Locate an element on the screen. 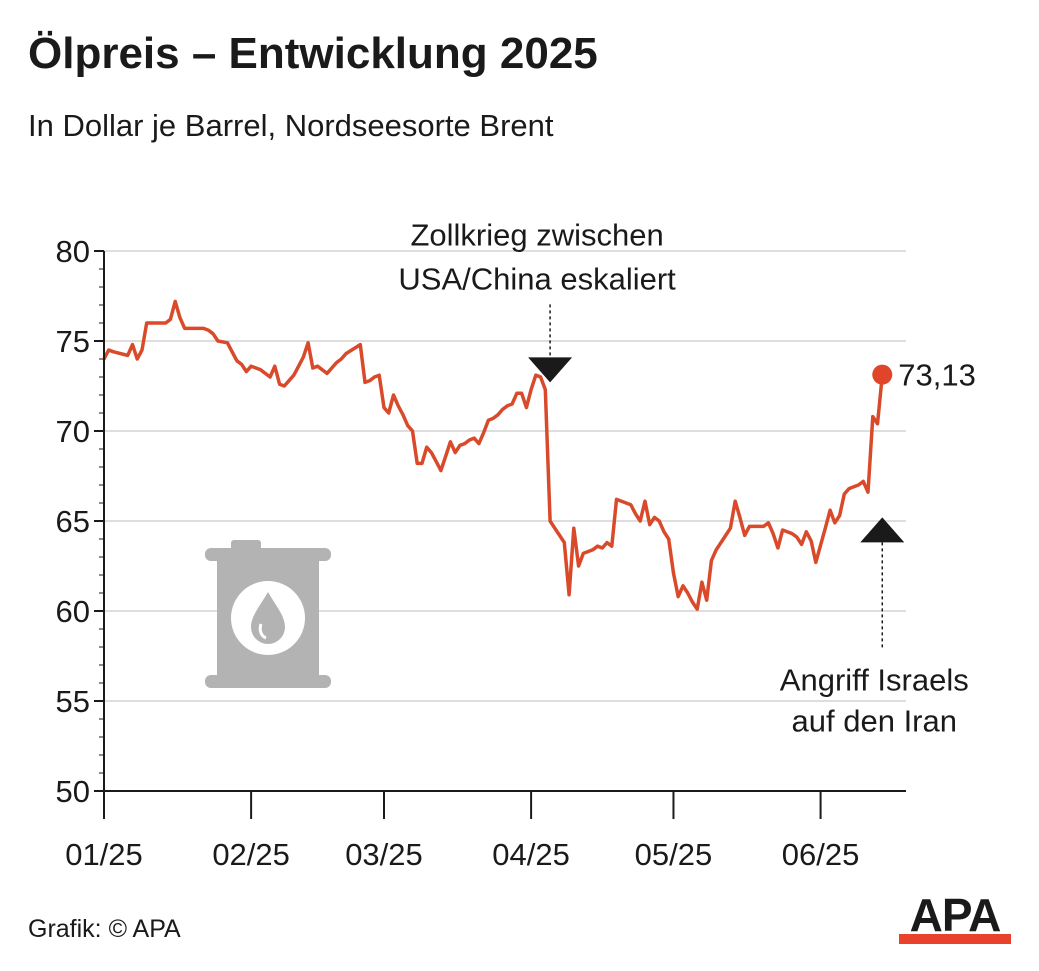  x-tick-label-01/25: 01/25 is located at coordinates (104, 854).